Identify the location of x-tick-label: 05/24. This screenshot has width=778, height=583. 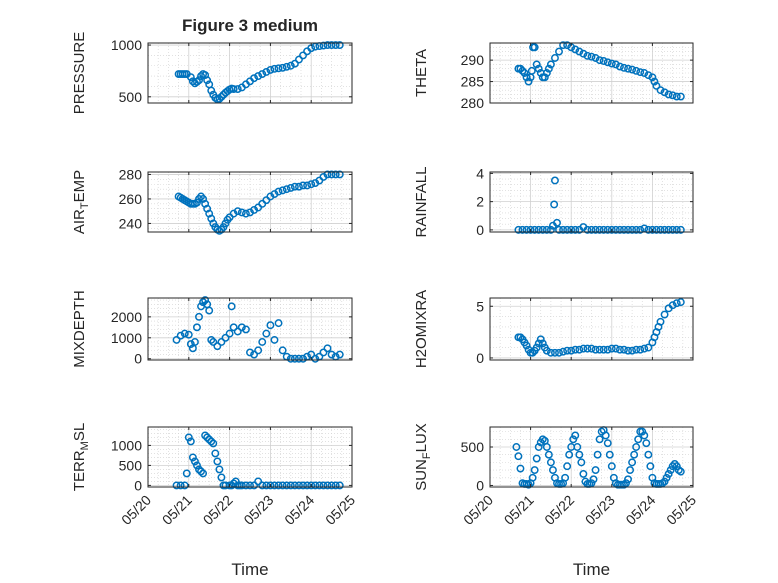
(640, 510).